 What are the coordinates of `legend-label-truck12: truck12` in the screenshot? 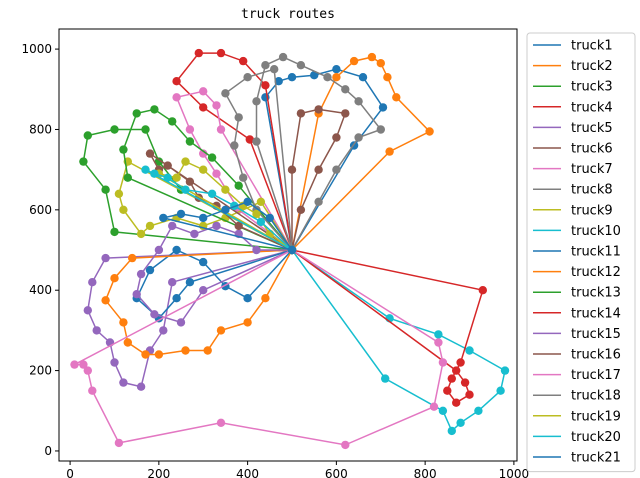 It's located at (596, 272).